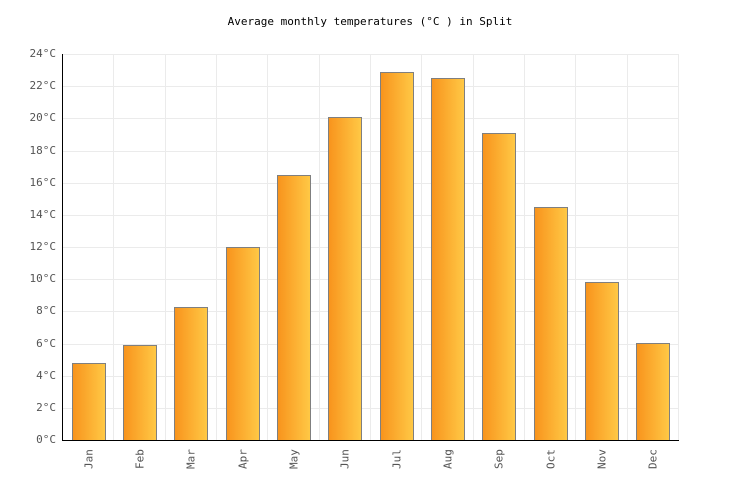  Describe the element at coordinates (294, 459) in the screenshot. I see `x-tick-label: May` at that location.